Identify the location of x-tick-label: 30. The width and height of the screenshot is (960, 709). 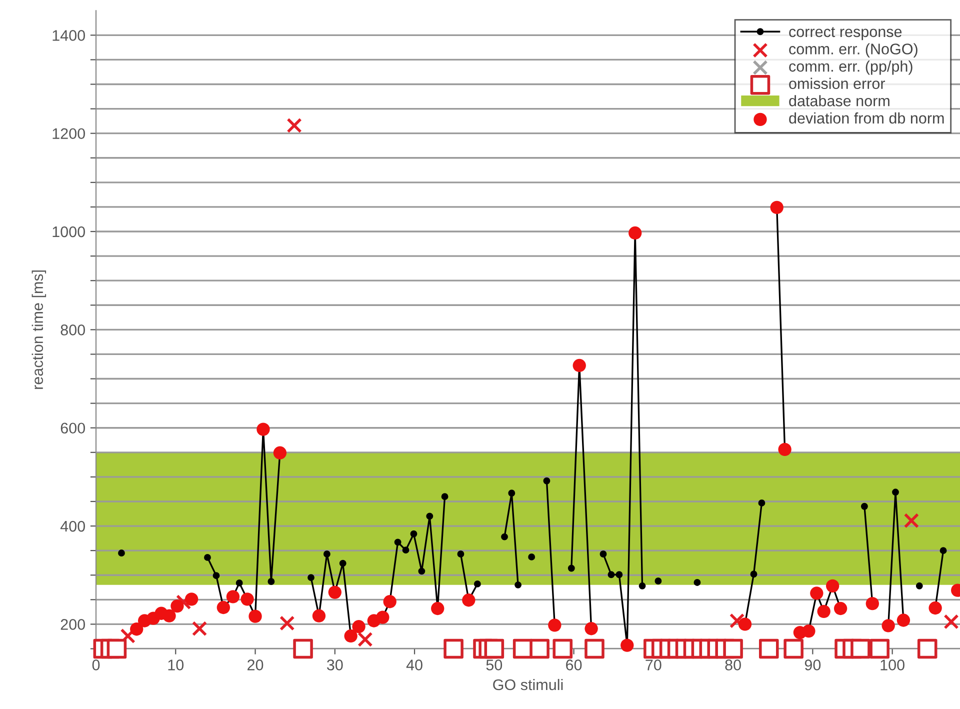
(334, 665).